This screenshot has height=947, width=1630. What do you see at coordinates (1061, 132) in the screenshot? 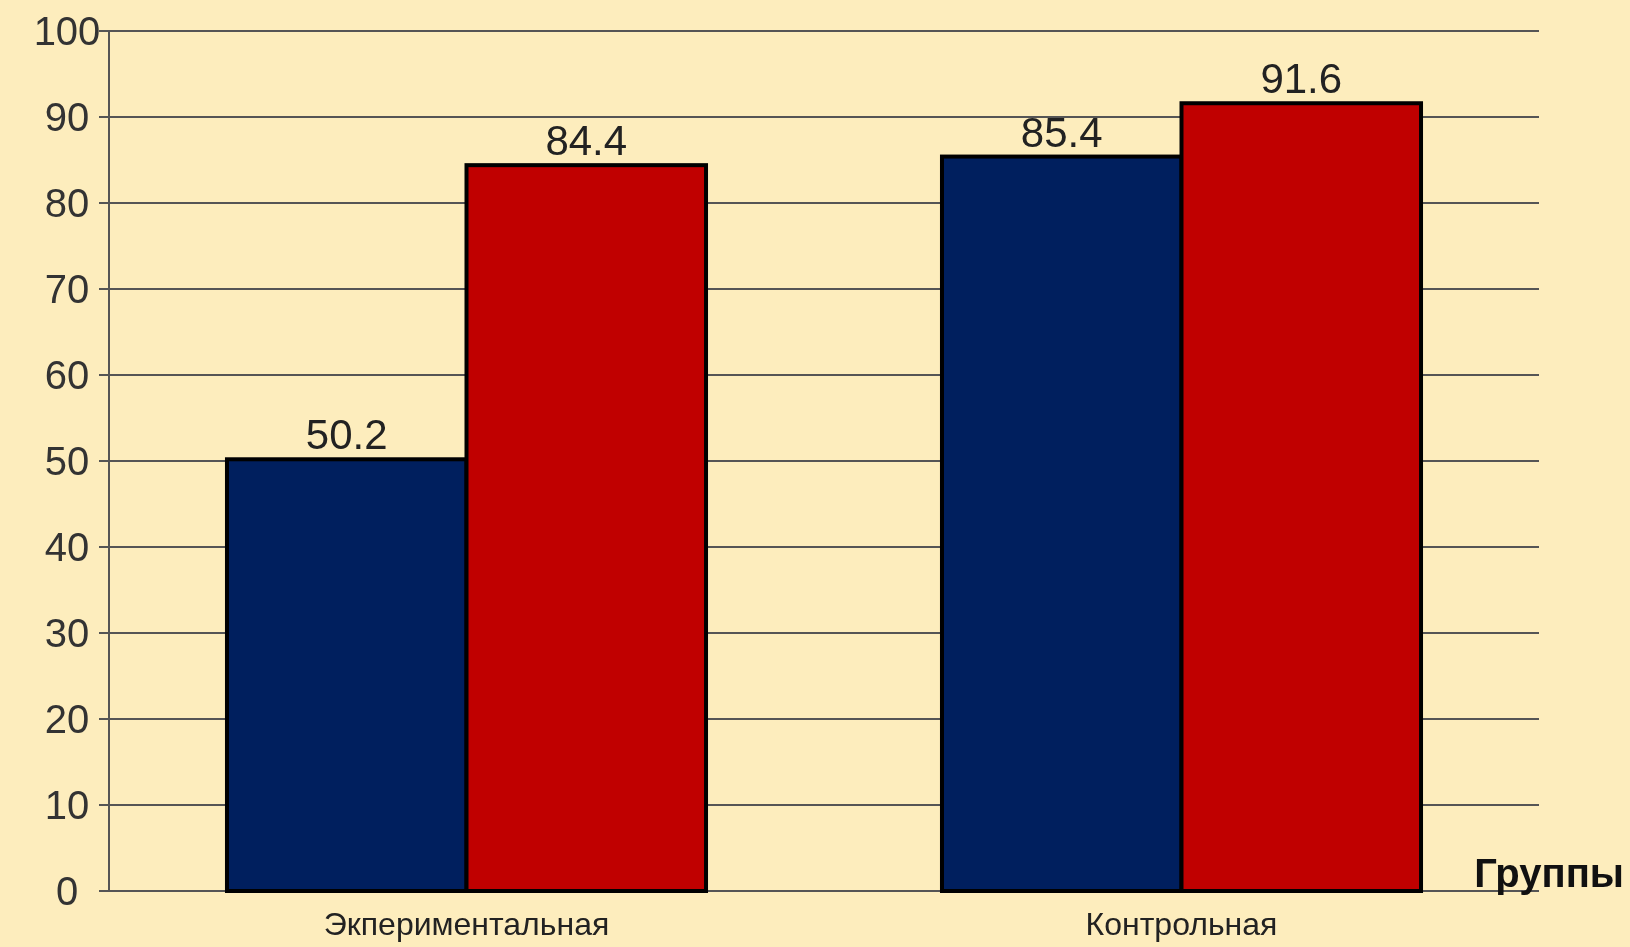
I see `data-label: 85.4` at bounding box center [1061, 132].